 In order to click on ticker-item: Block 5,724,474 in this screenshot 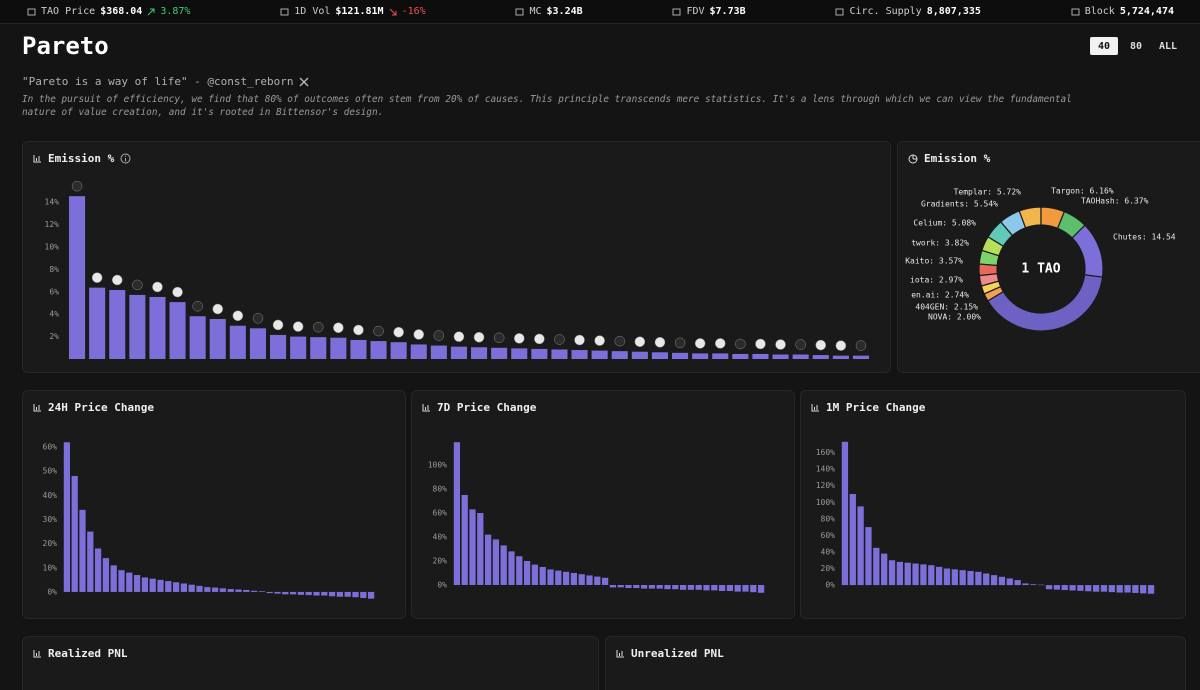, I will do `click(1122, 11)`.